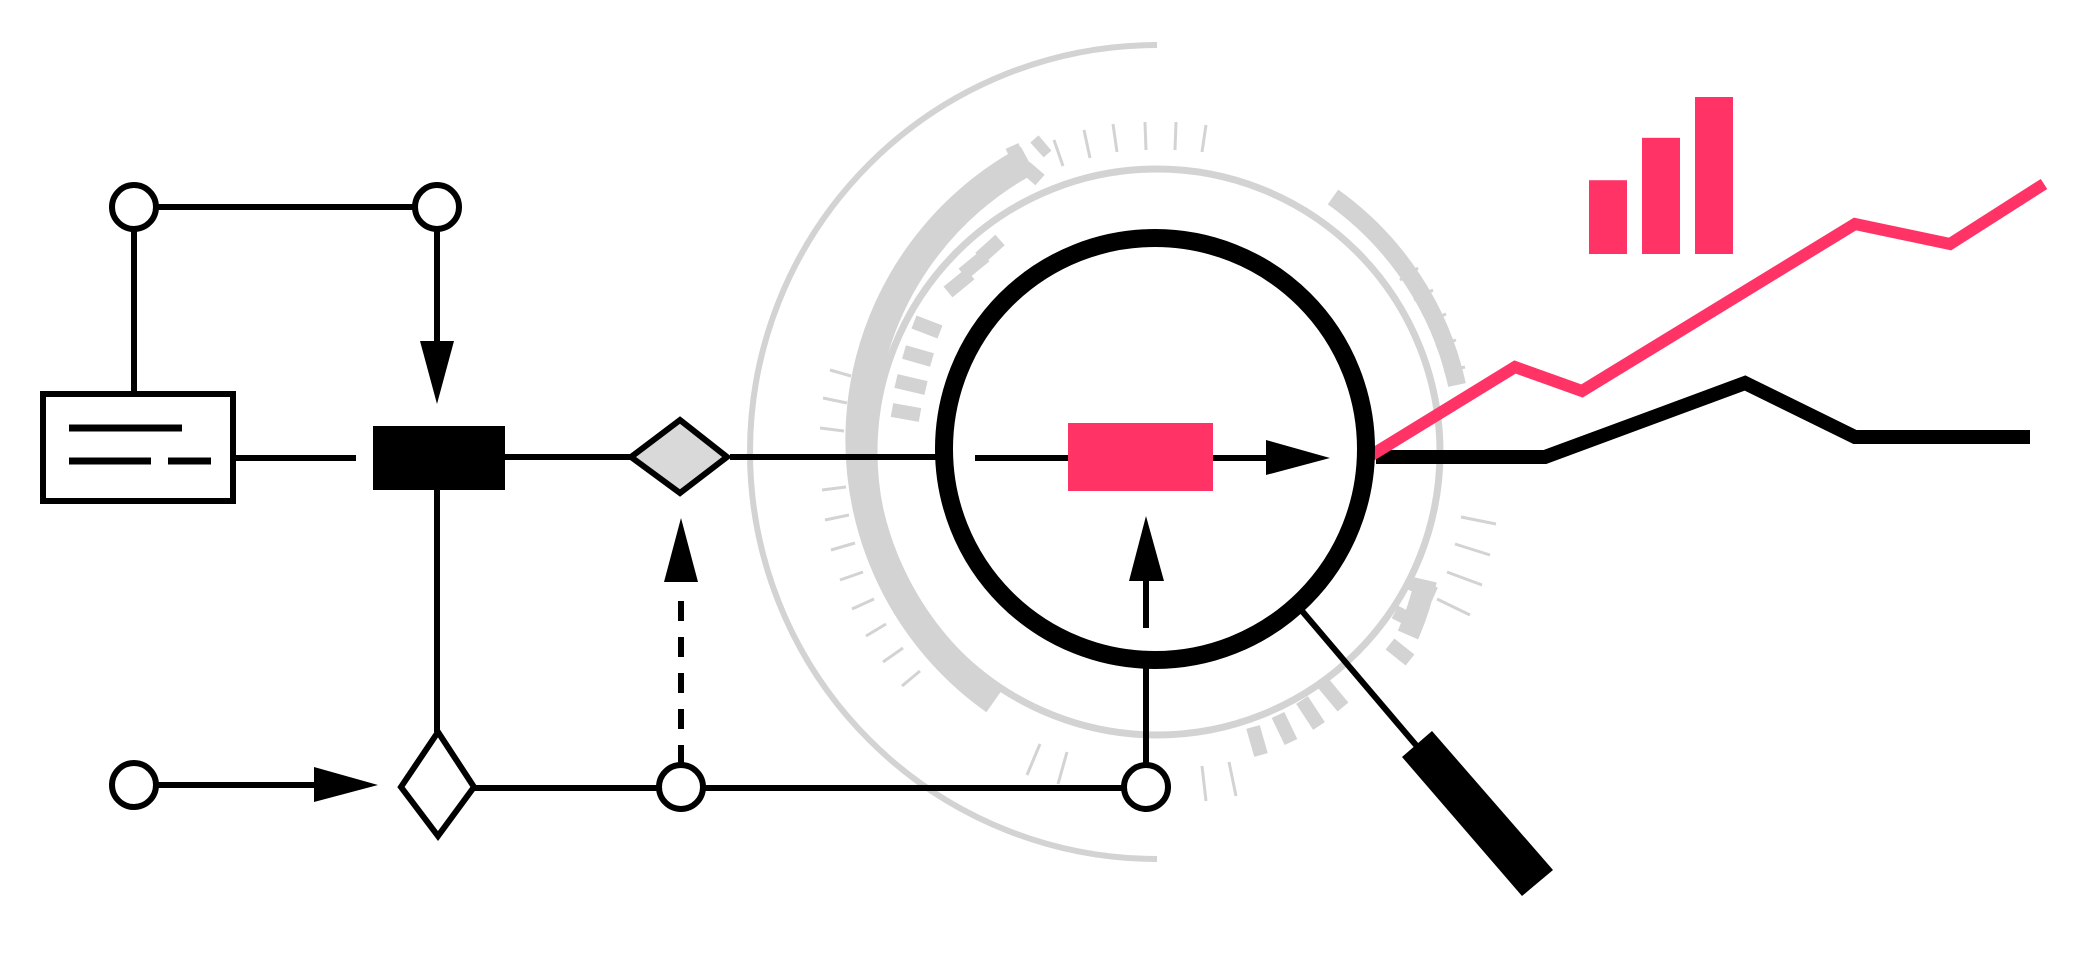 This screenshot has width=2084, height=959. I want to click on process-block-icon, so click(439, 458).